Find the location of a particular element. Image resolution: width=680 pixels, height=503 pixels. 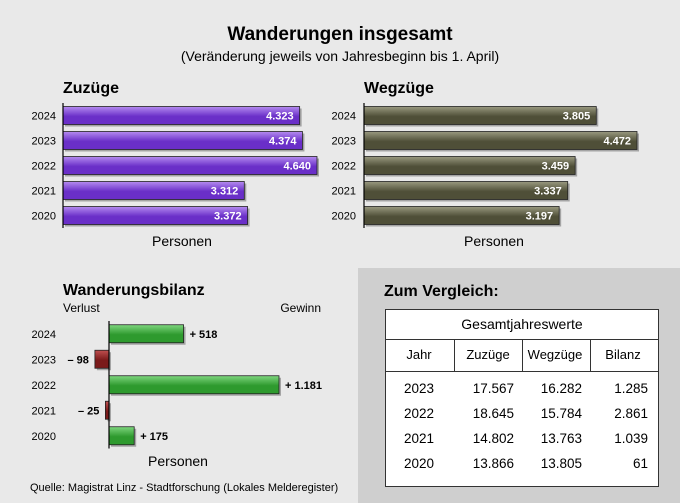

table-cell-balance: 1.039 is located at coordinates (631, 438).